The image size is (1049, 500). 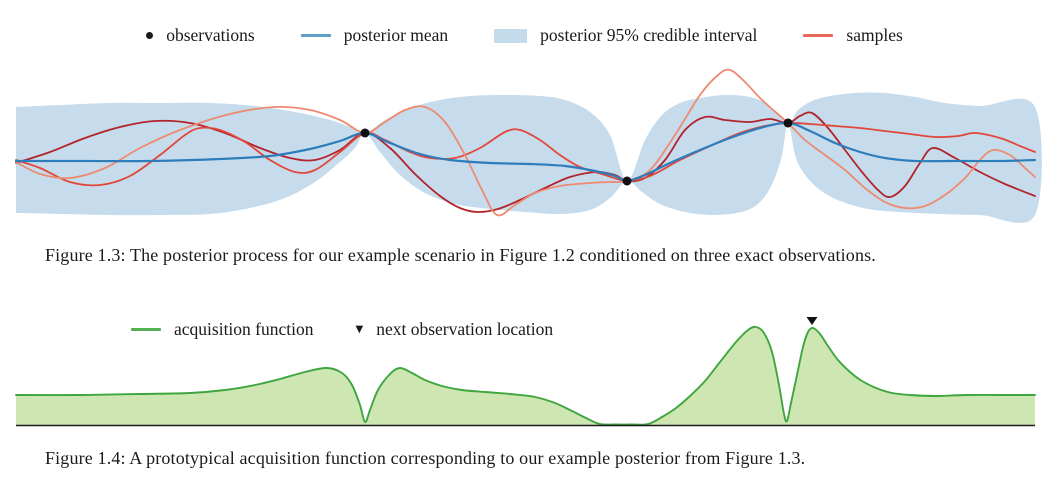 I want to click on triangle-down-icon: ▼, so click(x=359, y=329).